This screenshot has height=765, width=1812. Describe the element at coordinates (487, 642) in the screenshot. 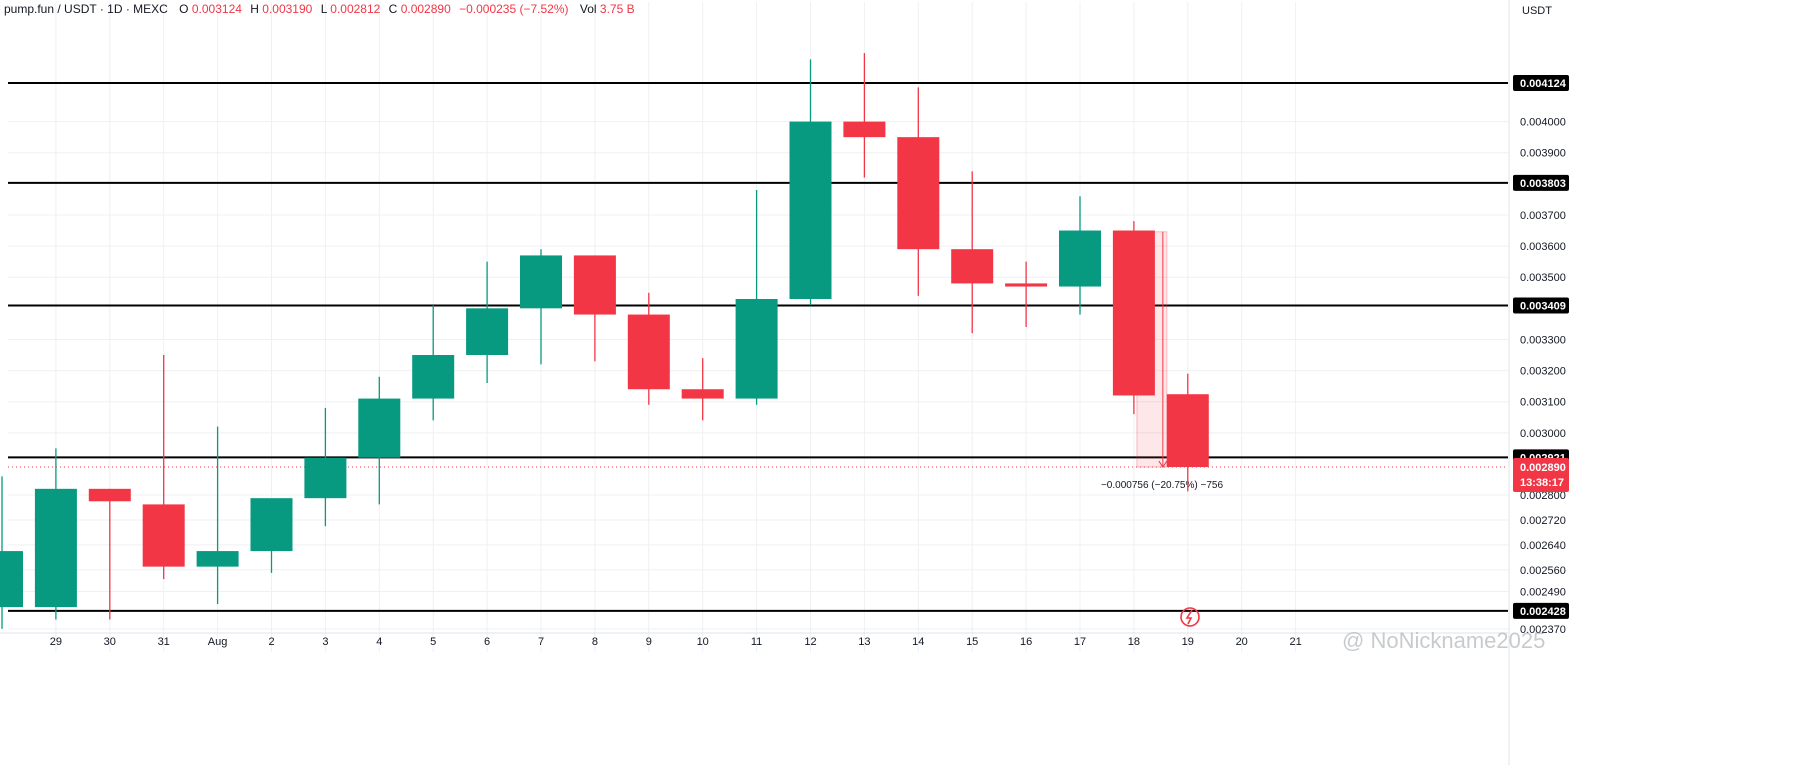

I see `date-tick-label: 6` at that location.